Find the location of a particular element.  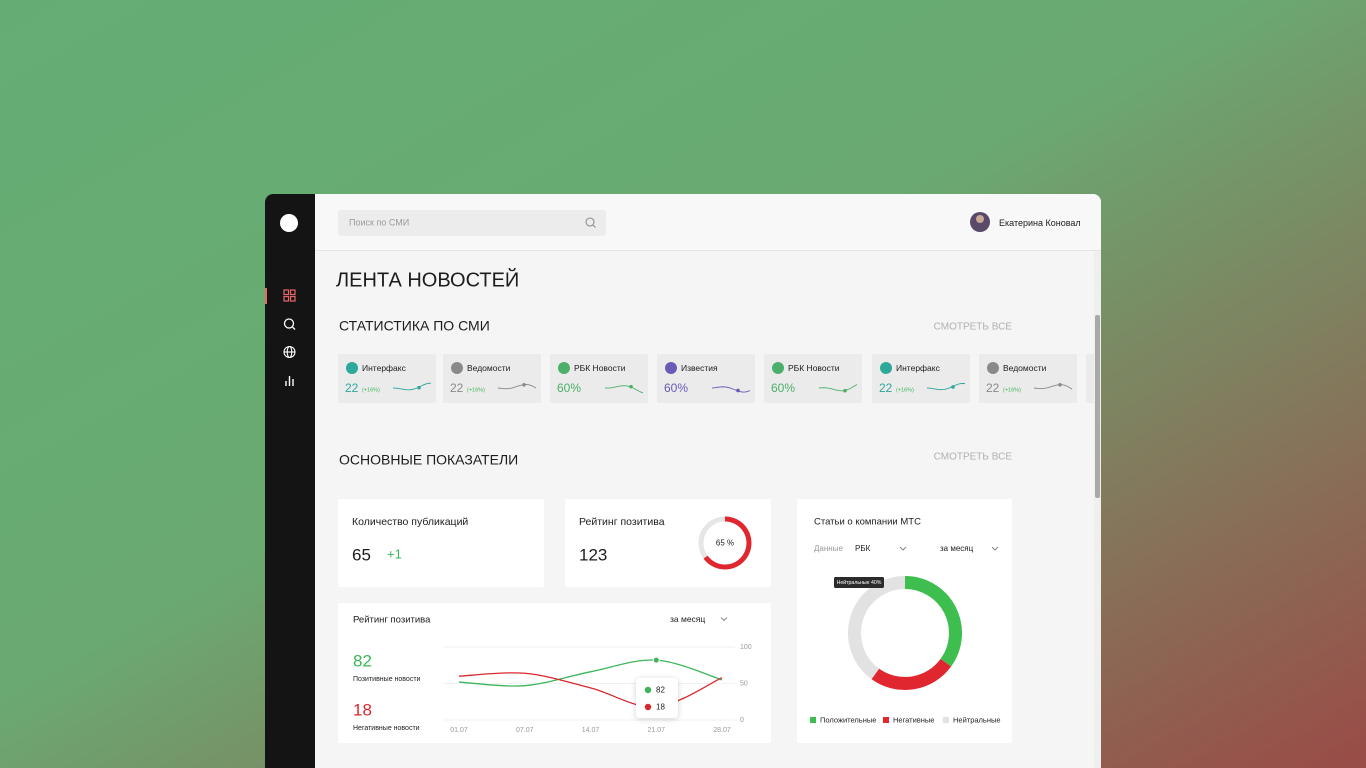

x-tick-label: 01.07 is located at coordinates (459, 730).